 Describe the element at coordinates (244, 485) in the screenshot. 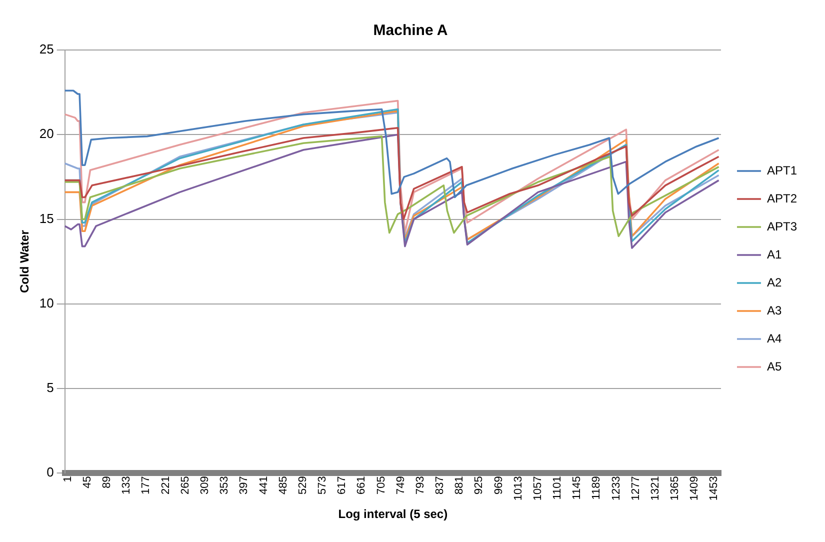

I see `x-tick-label: 397` at that location.